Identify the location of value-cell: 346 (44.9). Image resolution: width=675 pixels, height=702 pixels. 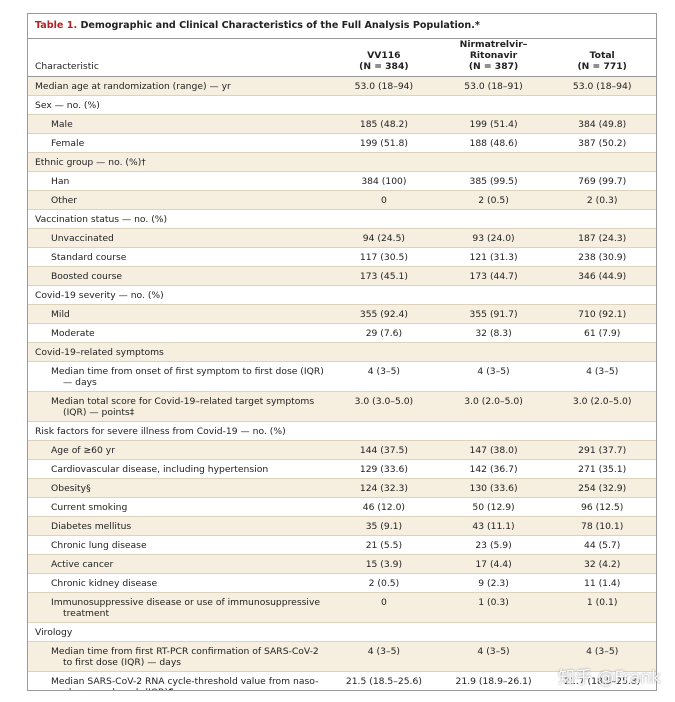
(602, 276).